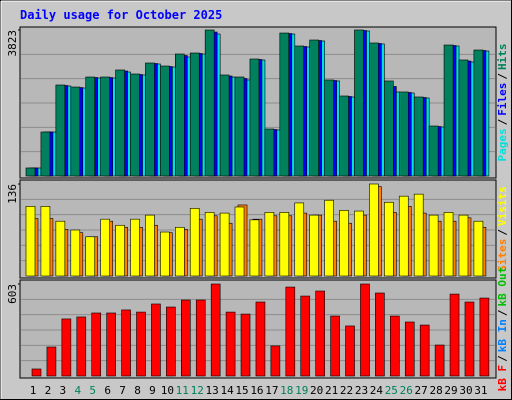  Describe the element at coordinates (12, 294) in the screenshot. I see `y-max-label: 603` at that location.